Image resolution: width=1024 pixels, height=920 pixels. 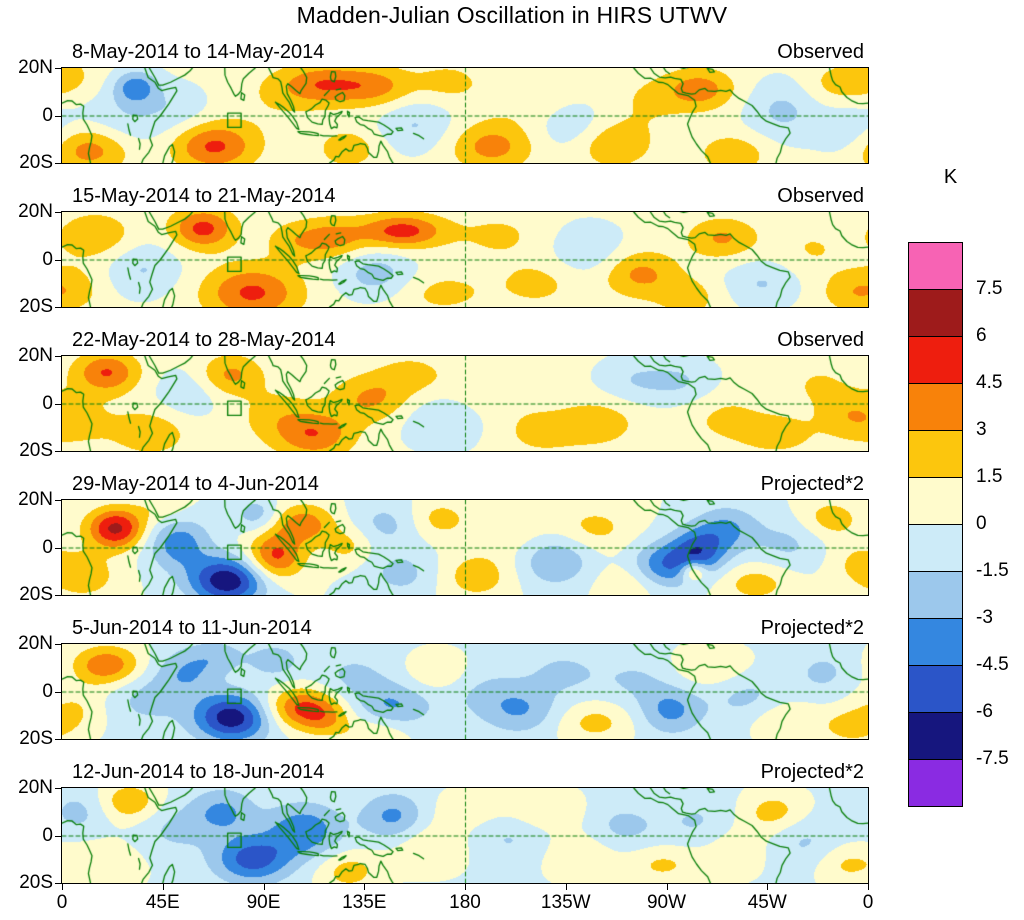 I want to click on x-tick-label: 45W, so click(x=767, y=902).